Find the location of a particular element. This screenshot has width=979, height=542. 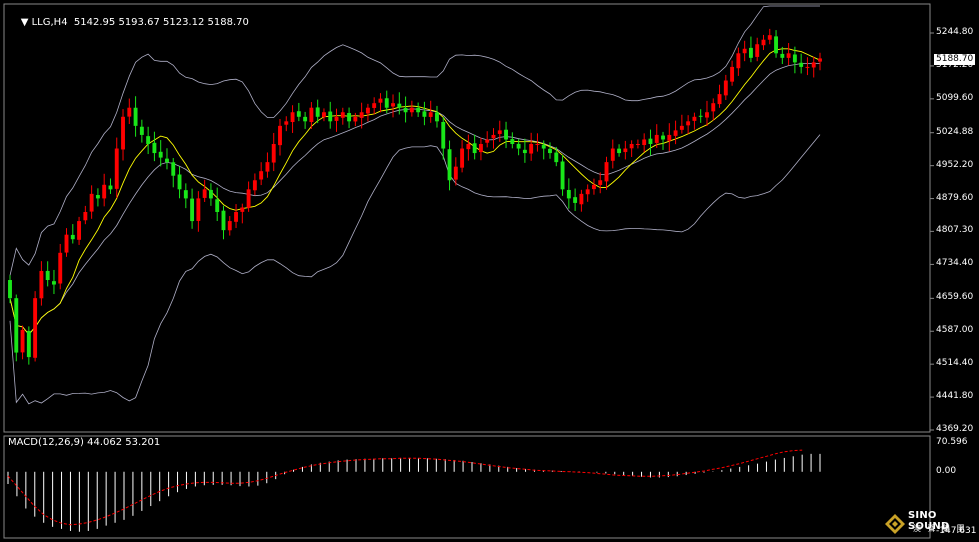

price-tick-label: 4807.30 is located at coordinates (955, 230).